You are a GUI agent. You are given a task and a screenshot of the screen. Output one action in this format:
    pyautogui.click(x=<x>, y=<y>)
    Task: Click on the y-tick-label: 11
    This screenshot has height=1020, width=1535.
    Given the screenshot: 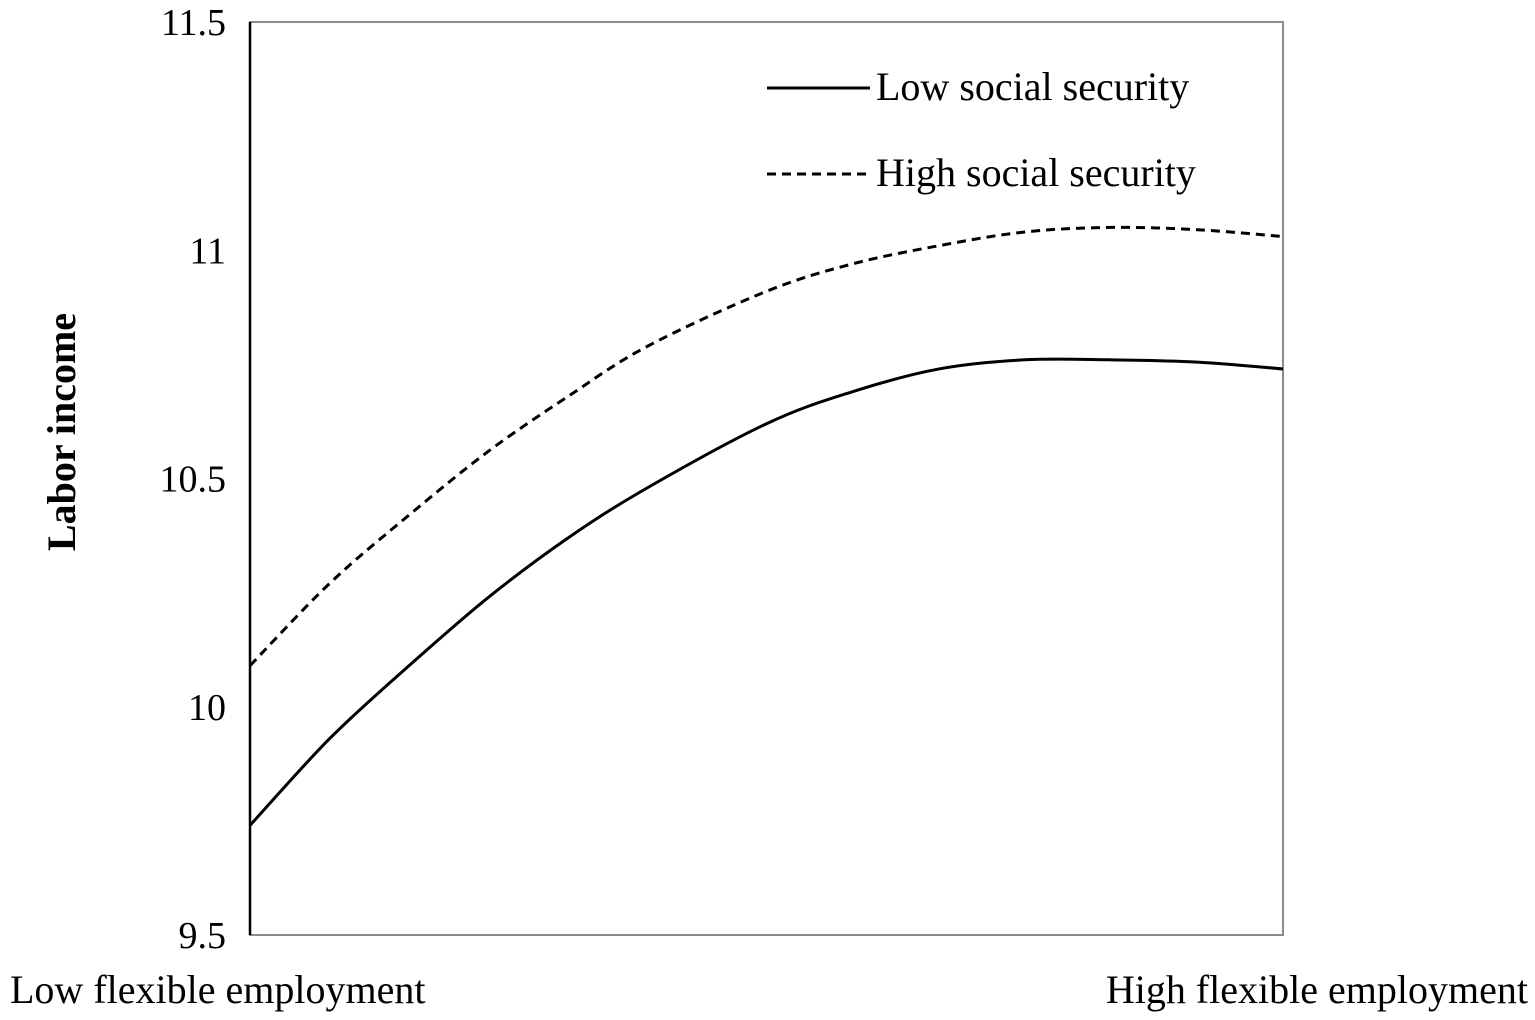 What is the action you would take?
    pyautogui.click(x=207, y=251)
    